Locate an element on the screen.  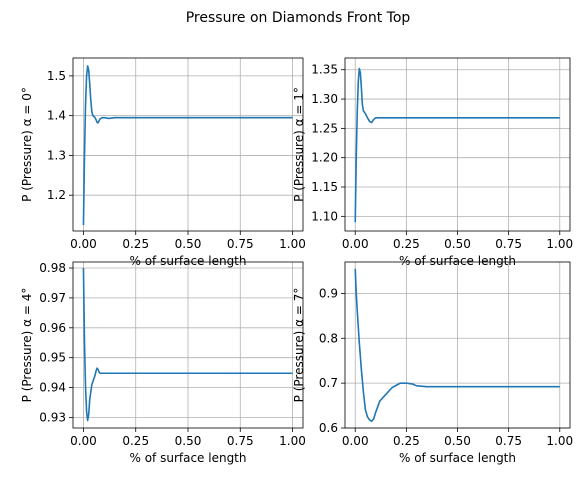
y-tick-label: 0.6 is located at coordinates (328, 428).